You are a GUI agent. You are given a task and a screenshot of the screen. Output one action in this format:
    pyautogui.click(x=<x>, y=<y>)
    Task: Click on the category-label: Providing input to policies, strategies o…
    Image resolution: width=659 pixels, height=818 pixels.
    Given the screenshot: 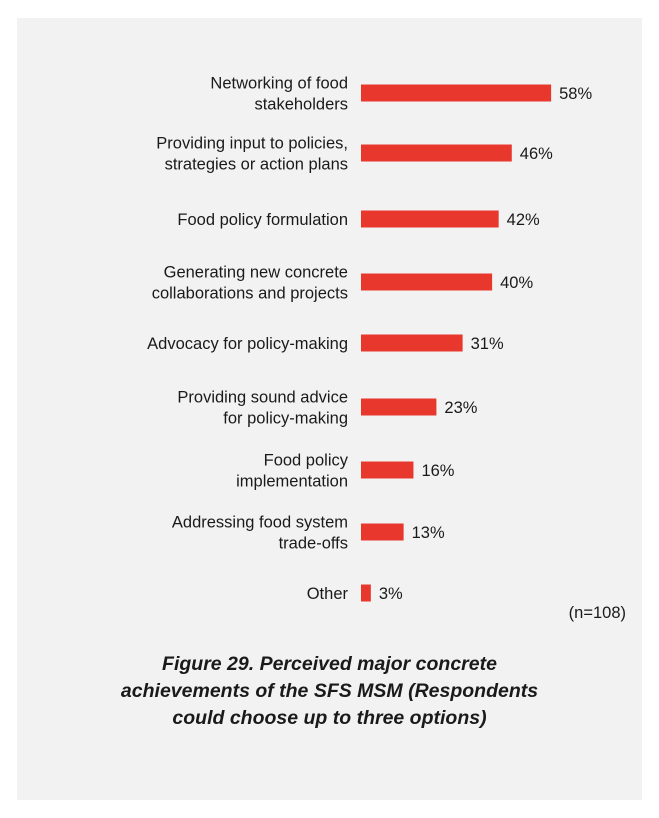 What is the action you would take?
    pyautogui.click(x=252, y=154)
    